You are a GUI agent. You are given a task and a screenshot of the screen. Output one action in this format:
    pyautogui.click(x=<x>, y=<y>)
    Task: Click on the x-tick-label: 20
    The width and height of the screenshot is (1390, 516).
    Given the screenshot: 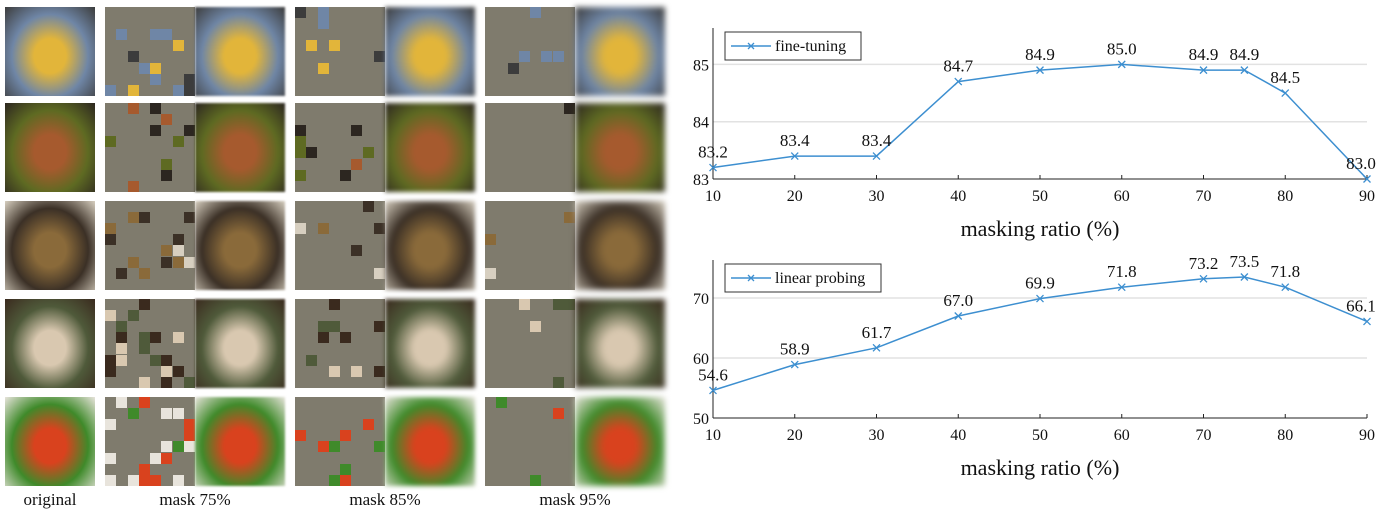 What is the action you would take?
    pyautogui.click(x=795, y=196)
    